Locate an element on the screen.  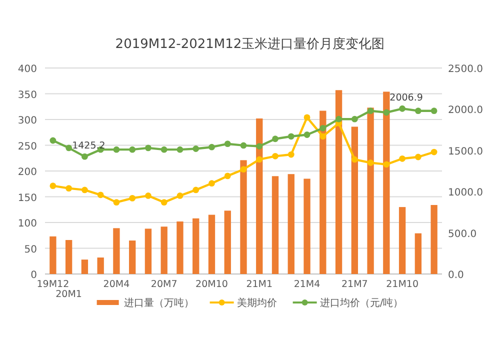
x-tick-label: 19M12 is located at coordinates (53, 284).